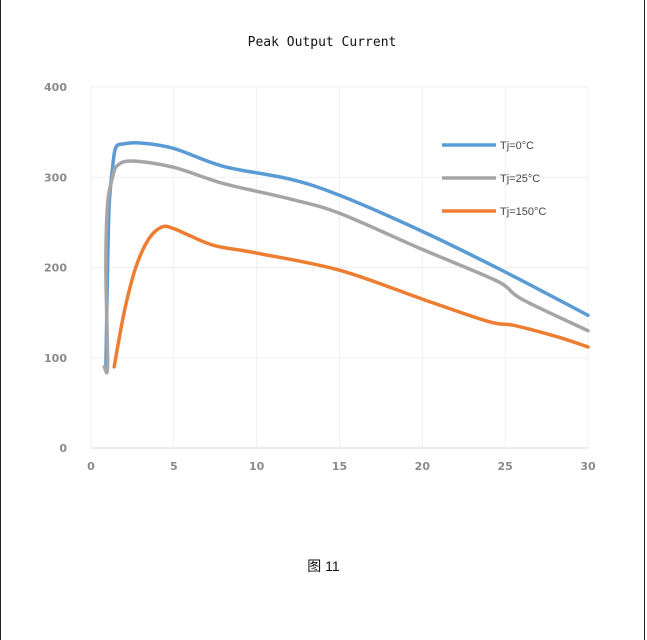  Describe the element at coordinates (339, 466) in the screenshot. I see `x-tick-label: 15` at that location.